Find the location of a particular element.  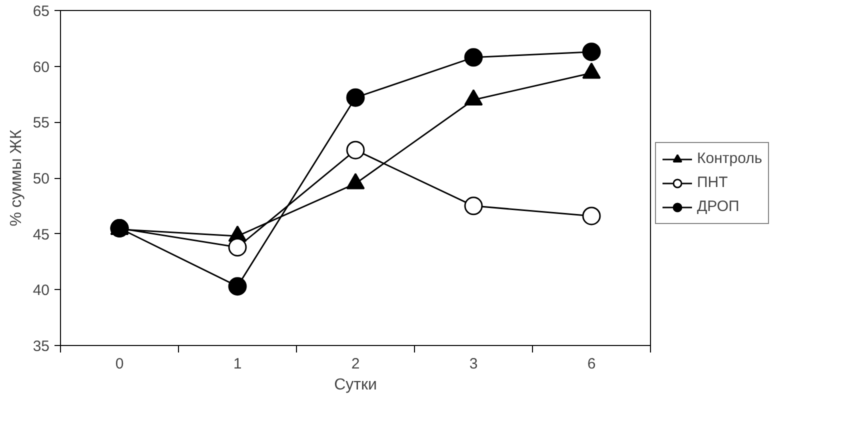

x-tick-label: 3 is located at coordinates (473, 364).